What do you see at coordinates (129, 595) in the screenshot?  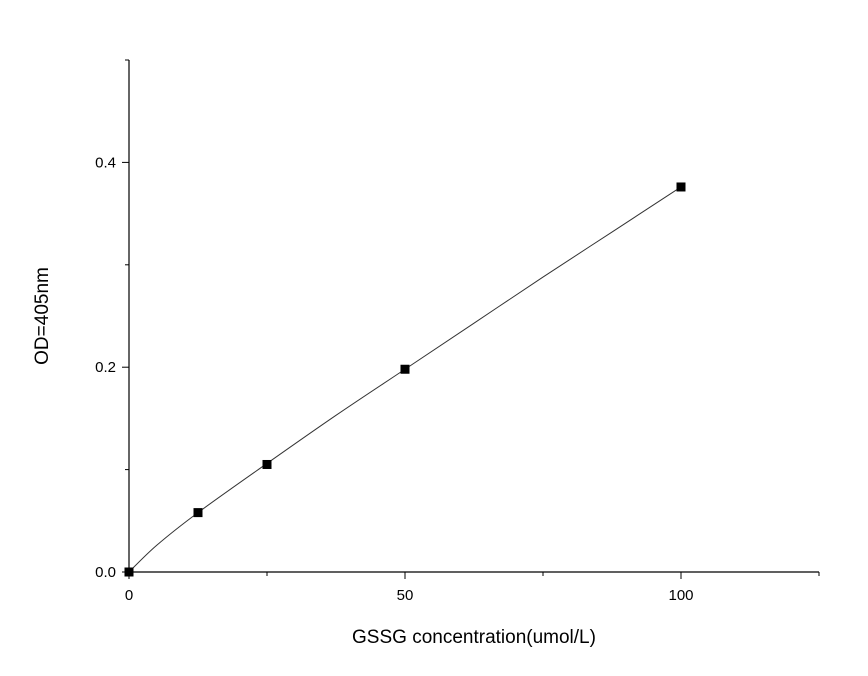 I see `x-tick-label: 0` at bounding box center [129, 595].